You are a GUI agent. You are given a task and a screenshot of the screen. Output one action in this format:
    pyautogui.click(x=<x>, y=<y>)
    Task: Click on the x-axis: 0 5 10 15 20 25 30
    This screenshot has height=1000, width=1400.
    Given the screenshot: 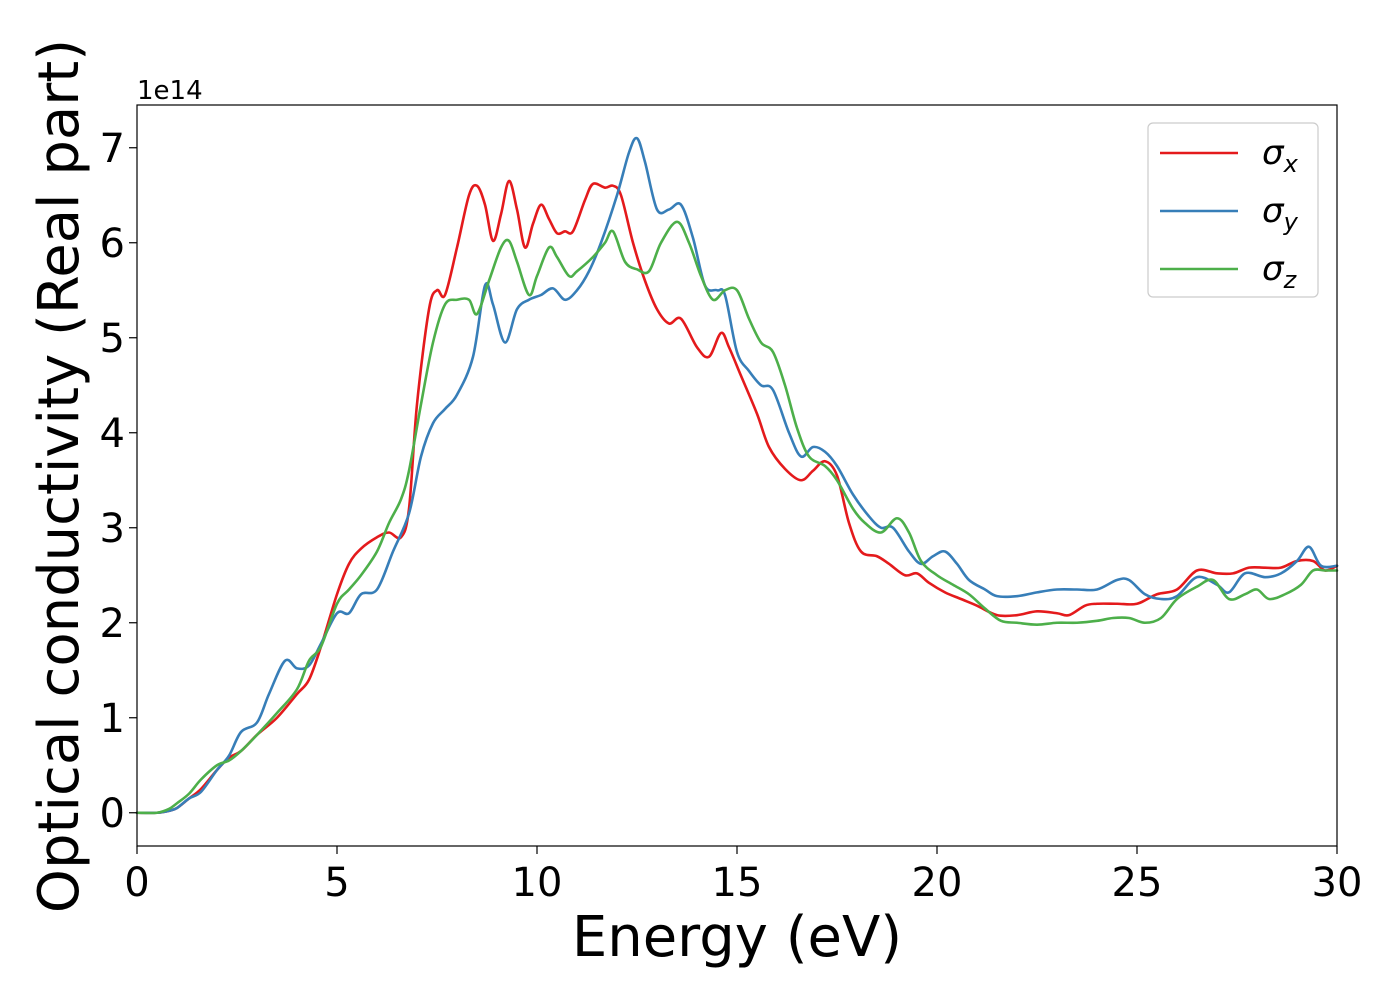 What is the action you would take?
    pyautogui.click(x=743, y=876)
    